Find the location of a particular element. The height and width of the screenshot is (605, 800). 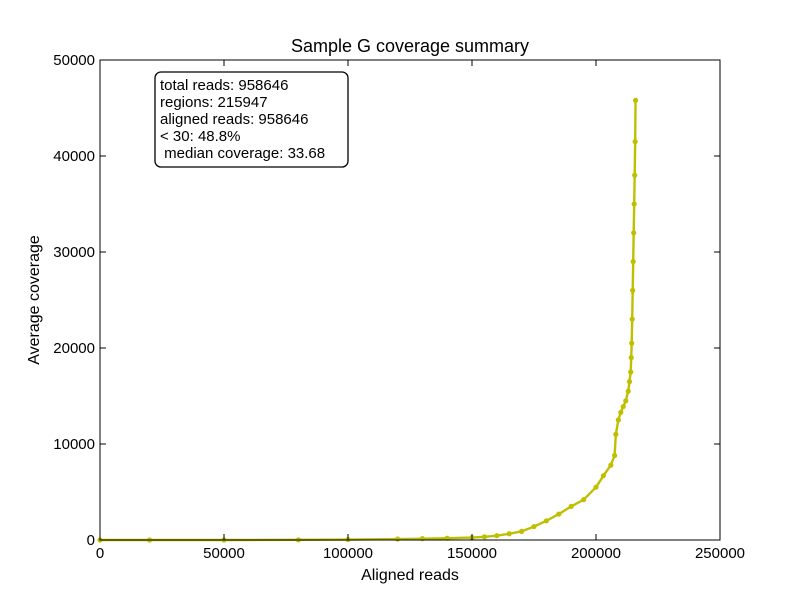

y-tick-label: 40000 is located at coordinates (74, 156).